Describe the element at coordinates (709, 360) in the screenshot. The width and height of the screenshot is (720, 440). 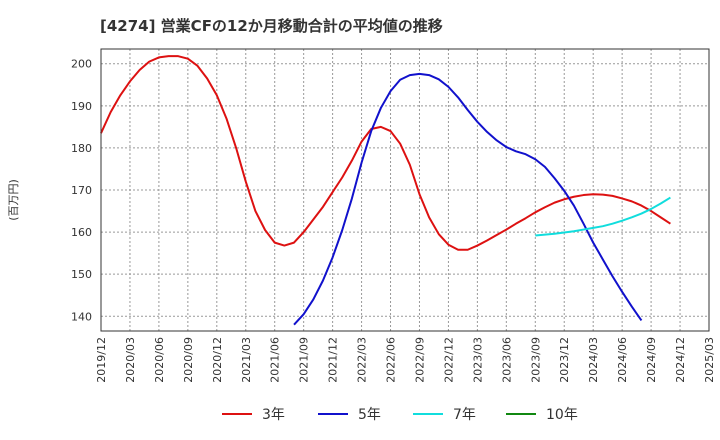
I see `x-tick-label: 2025/03` at that location.